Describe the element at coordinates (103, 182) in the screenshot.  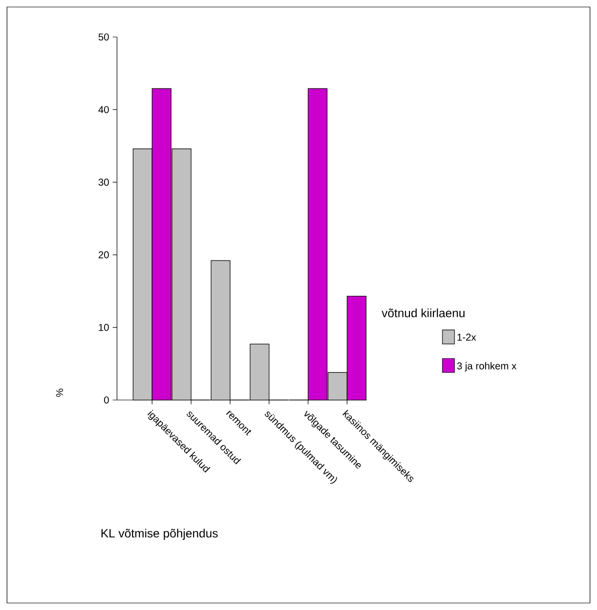
I see `y-tick-label: 30` at that location.